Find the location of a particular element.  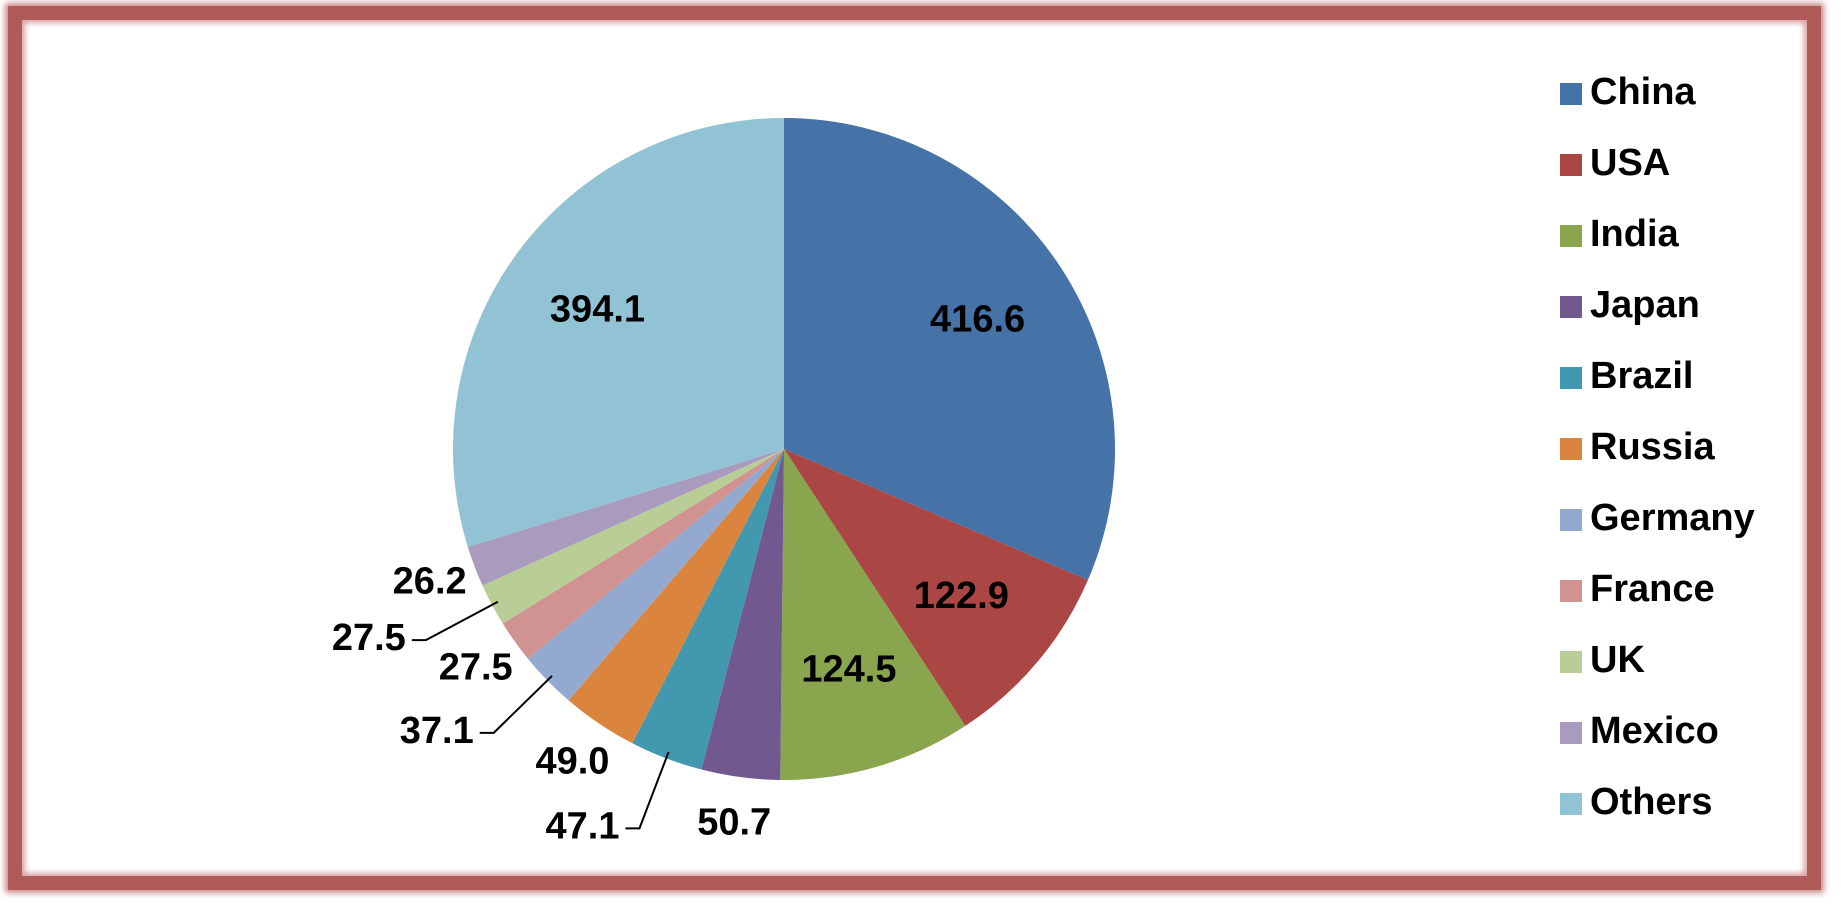

data-label: 49.0 is located at coordinates (572, 762).